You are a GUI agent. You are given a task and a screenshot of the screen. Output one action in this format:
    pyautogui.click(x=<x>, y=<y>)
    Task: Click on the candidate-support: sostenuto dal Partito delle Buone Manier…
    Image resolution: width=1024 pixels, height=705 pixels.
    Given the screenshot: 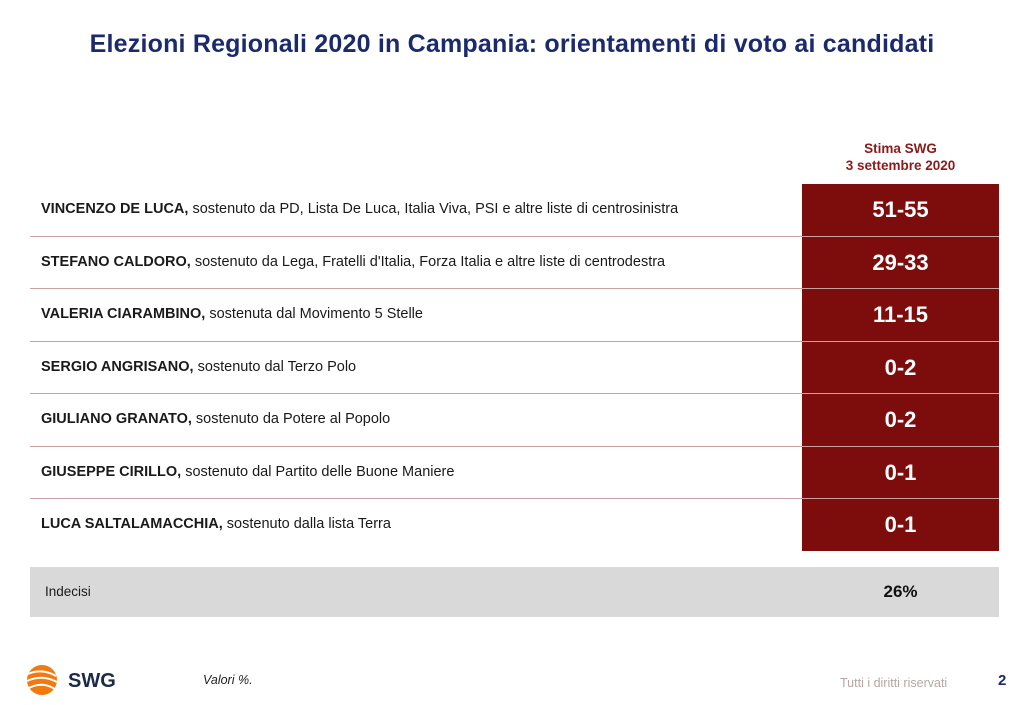 What is the action you would take?
    pyautogui.click(x=318, y=471)
    